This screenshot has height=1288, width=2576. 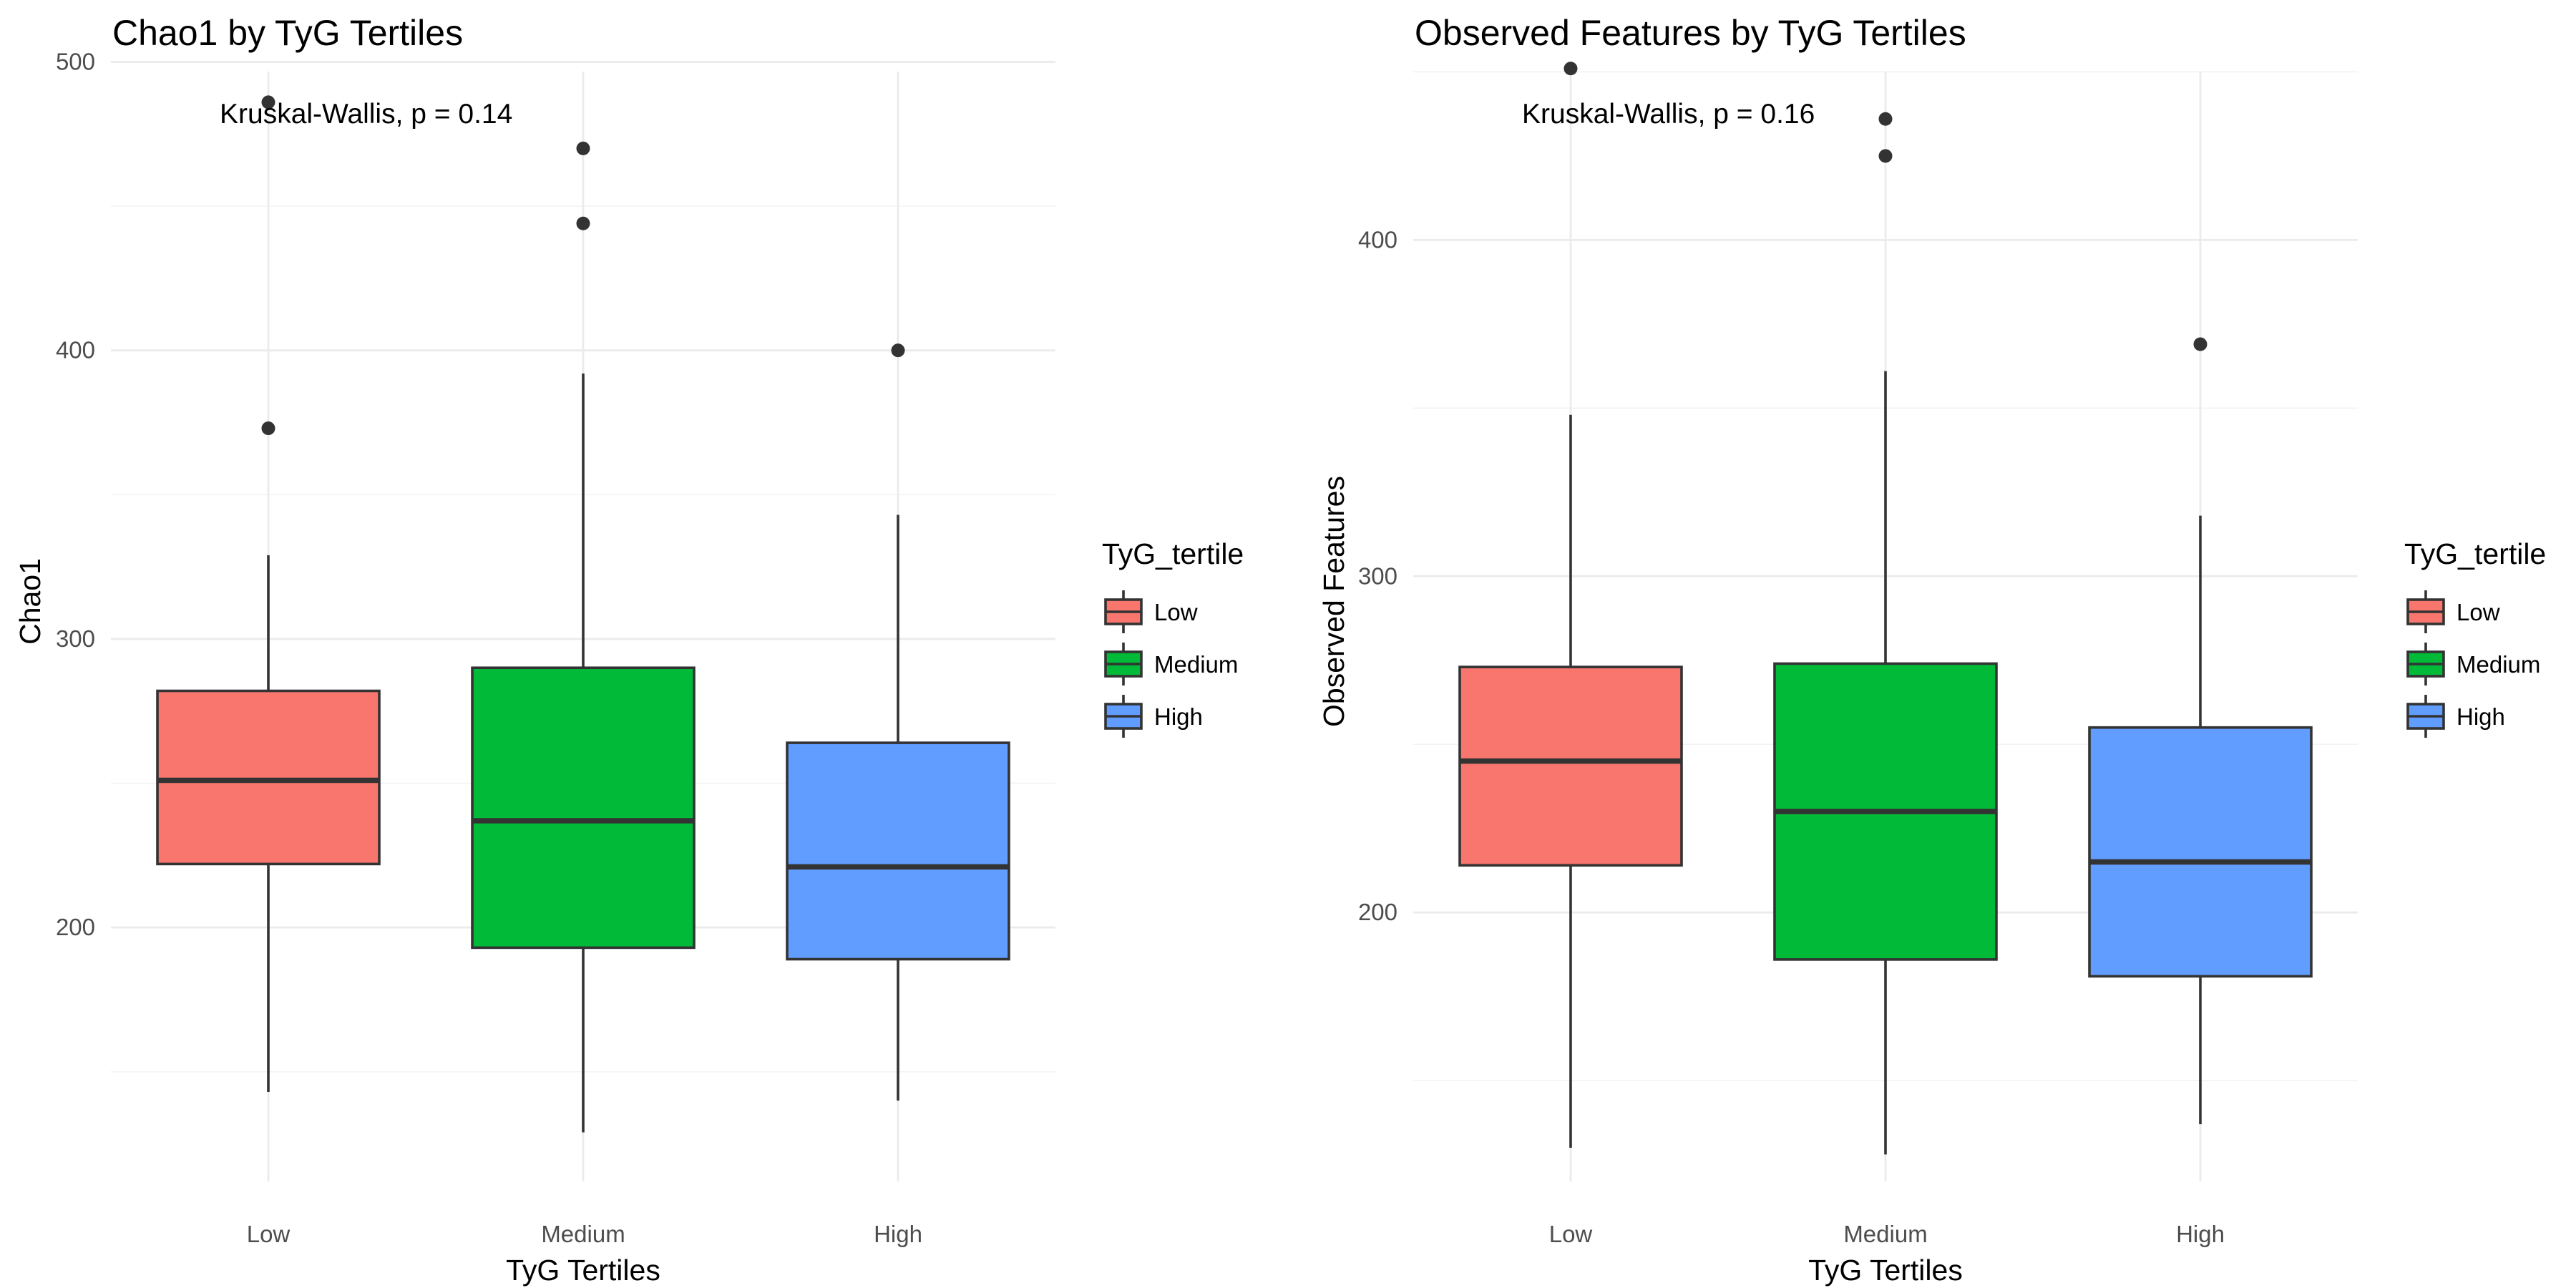 I want to click on chart-title: Chao1 by TyG Tertiles, so click(x=287, y=33).